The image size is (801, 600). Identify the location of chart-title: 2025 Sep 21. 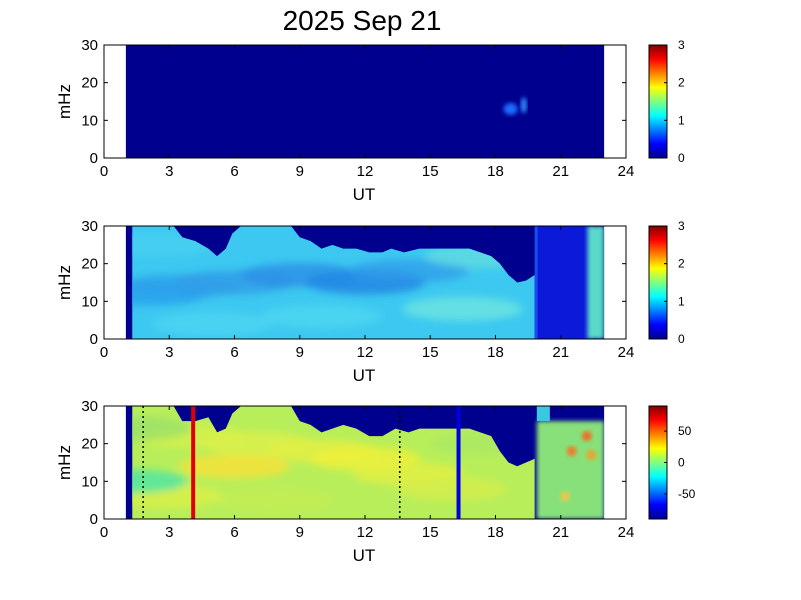
(362, 20).